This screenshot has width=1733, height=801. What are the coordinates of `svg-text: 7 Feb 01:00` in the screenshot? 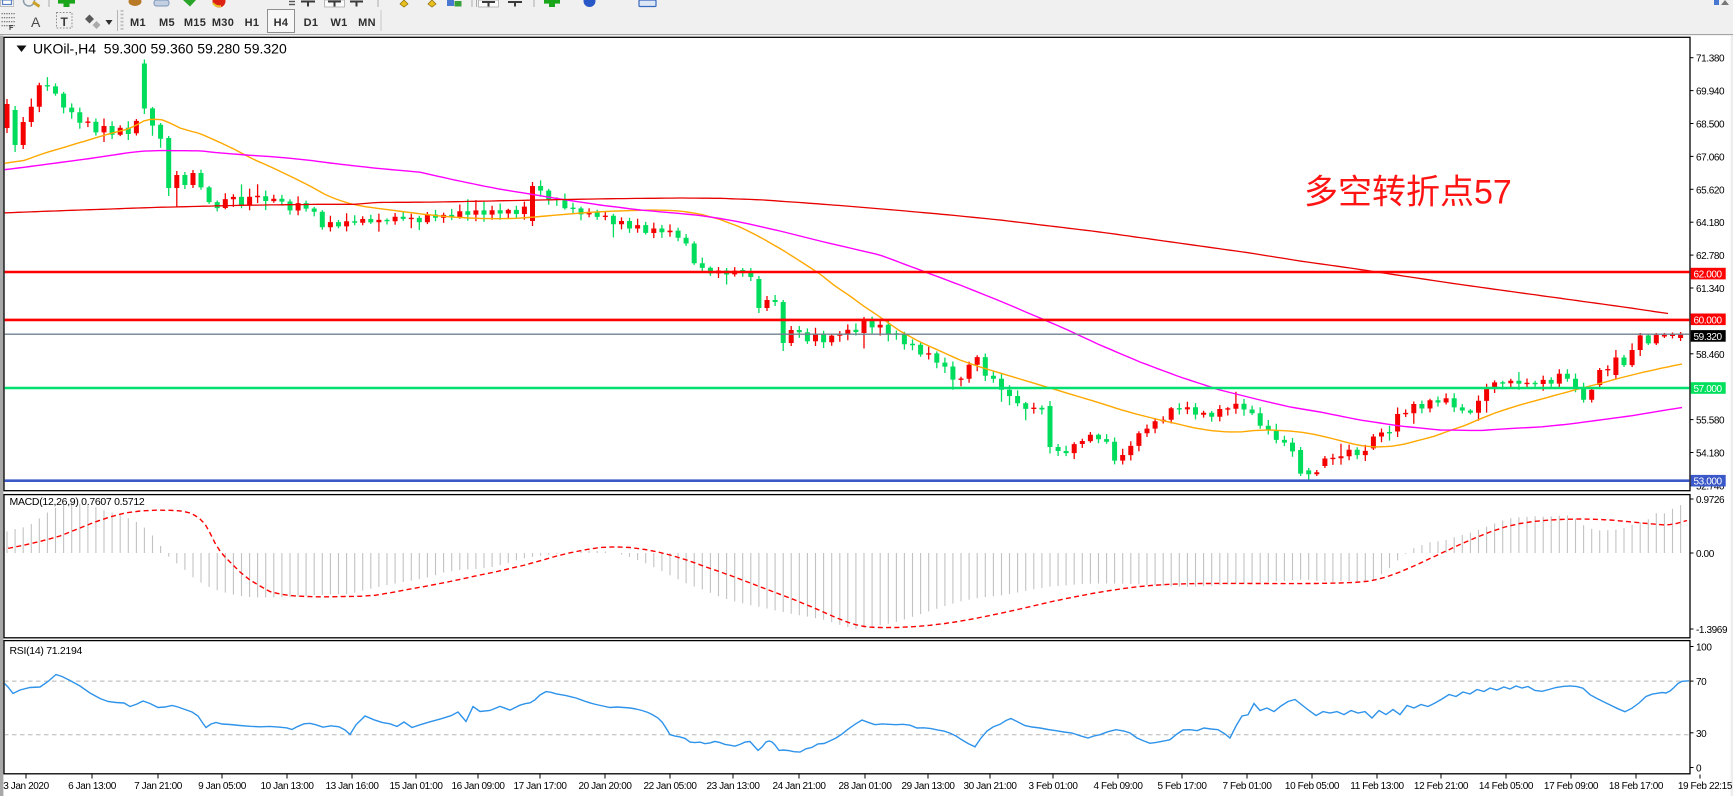 It's located at (1248, 786).